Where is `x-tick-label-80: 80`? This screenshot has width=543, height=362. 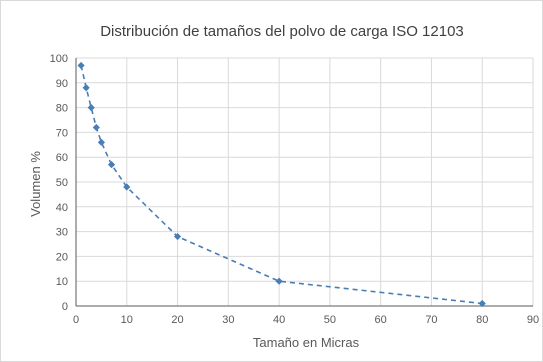 x-tick-label-80: 80 is located at coordinates (482, 320).